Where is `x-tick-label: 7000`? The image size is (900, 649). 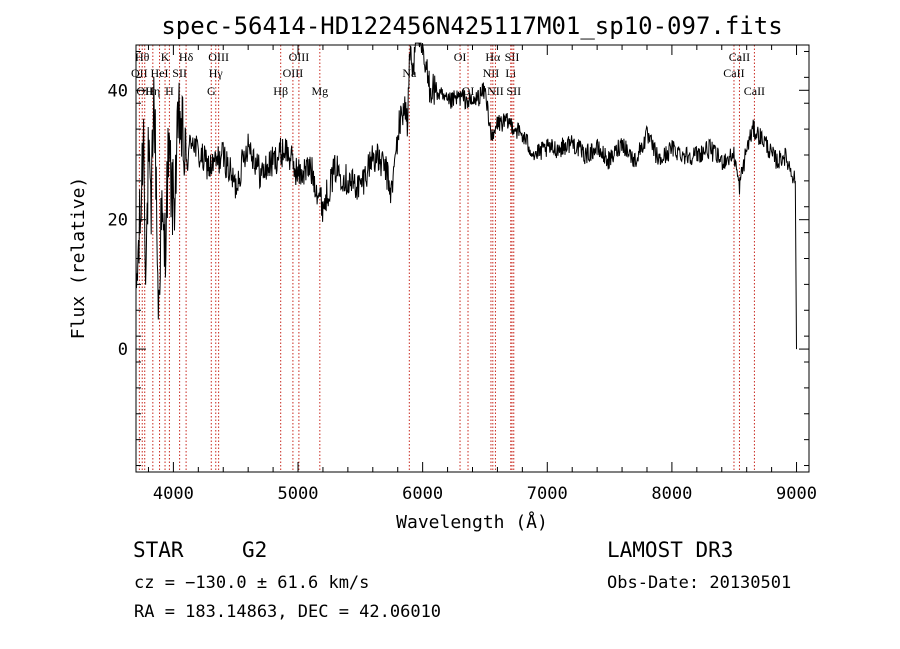
x-tick-label: 7000 is located at coordinates (547, 494).